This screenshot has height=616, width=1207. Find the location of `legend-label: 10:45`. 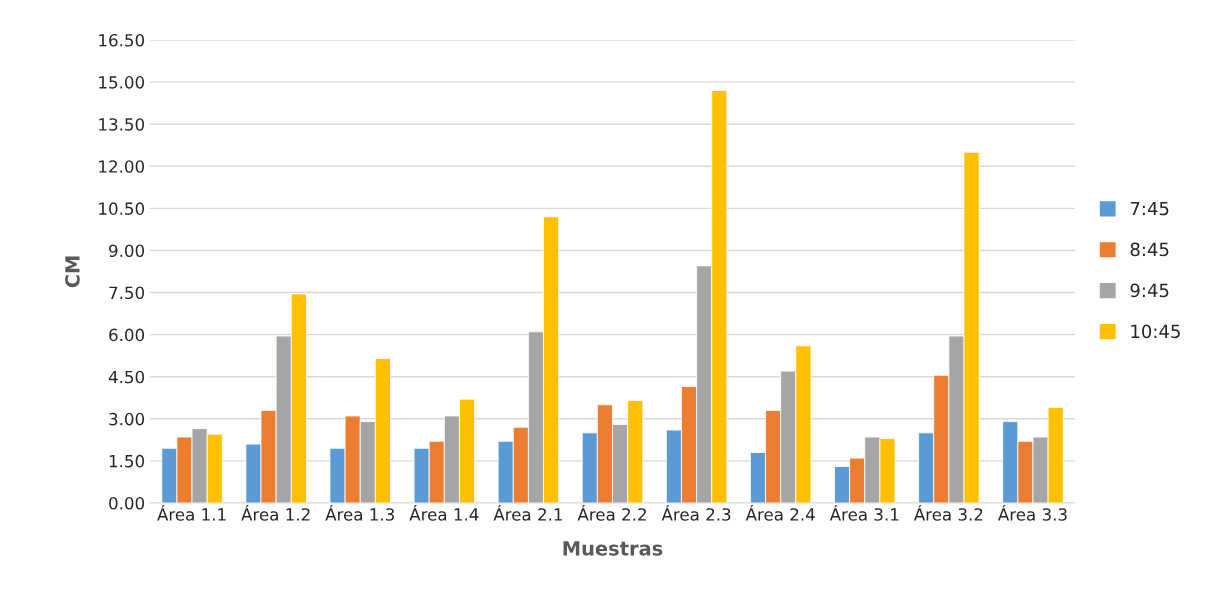

legend-label: 10:45 is located at coordinates (1155, 331).